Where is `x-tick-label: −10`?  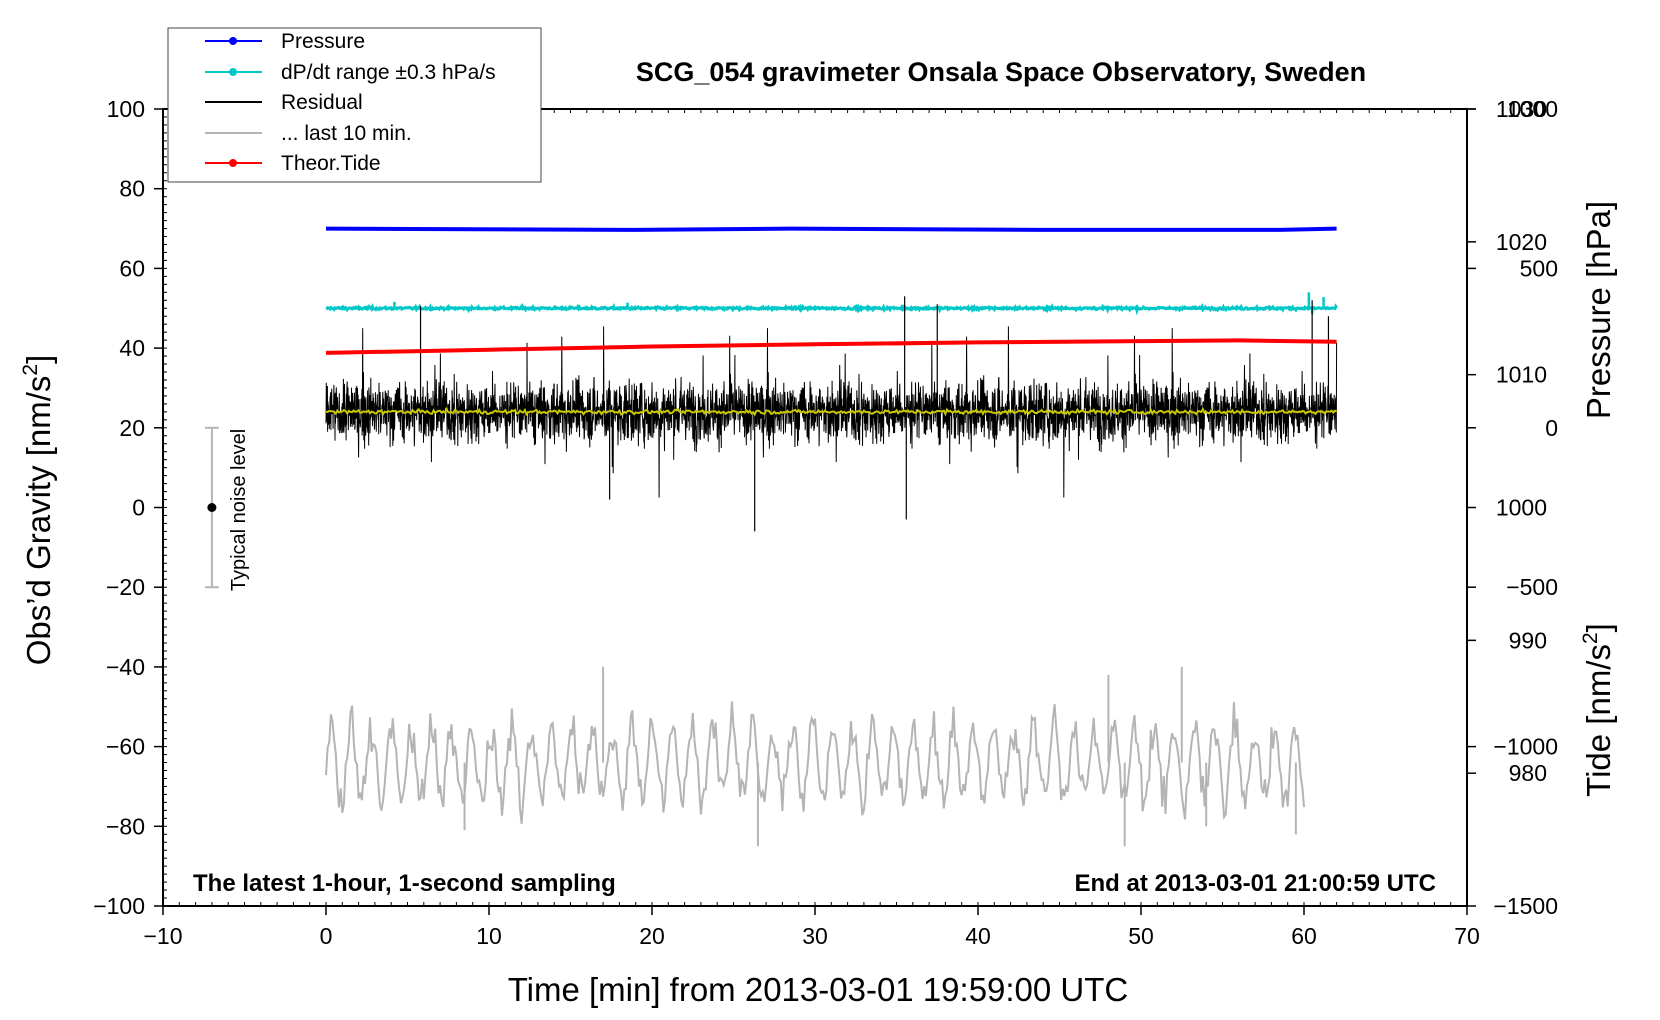 x-tick-label: −10 is located at coordinates (162, 936).